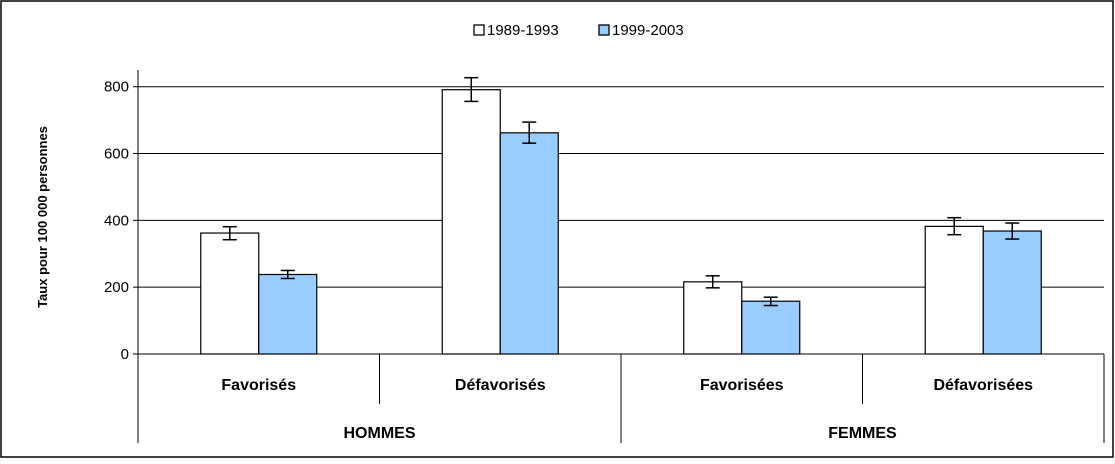 The image size is (1115, 464). Describe the element at coordinates (258, 385) in the screenshot. I see `category-label: Favorisés` at that location.